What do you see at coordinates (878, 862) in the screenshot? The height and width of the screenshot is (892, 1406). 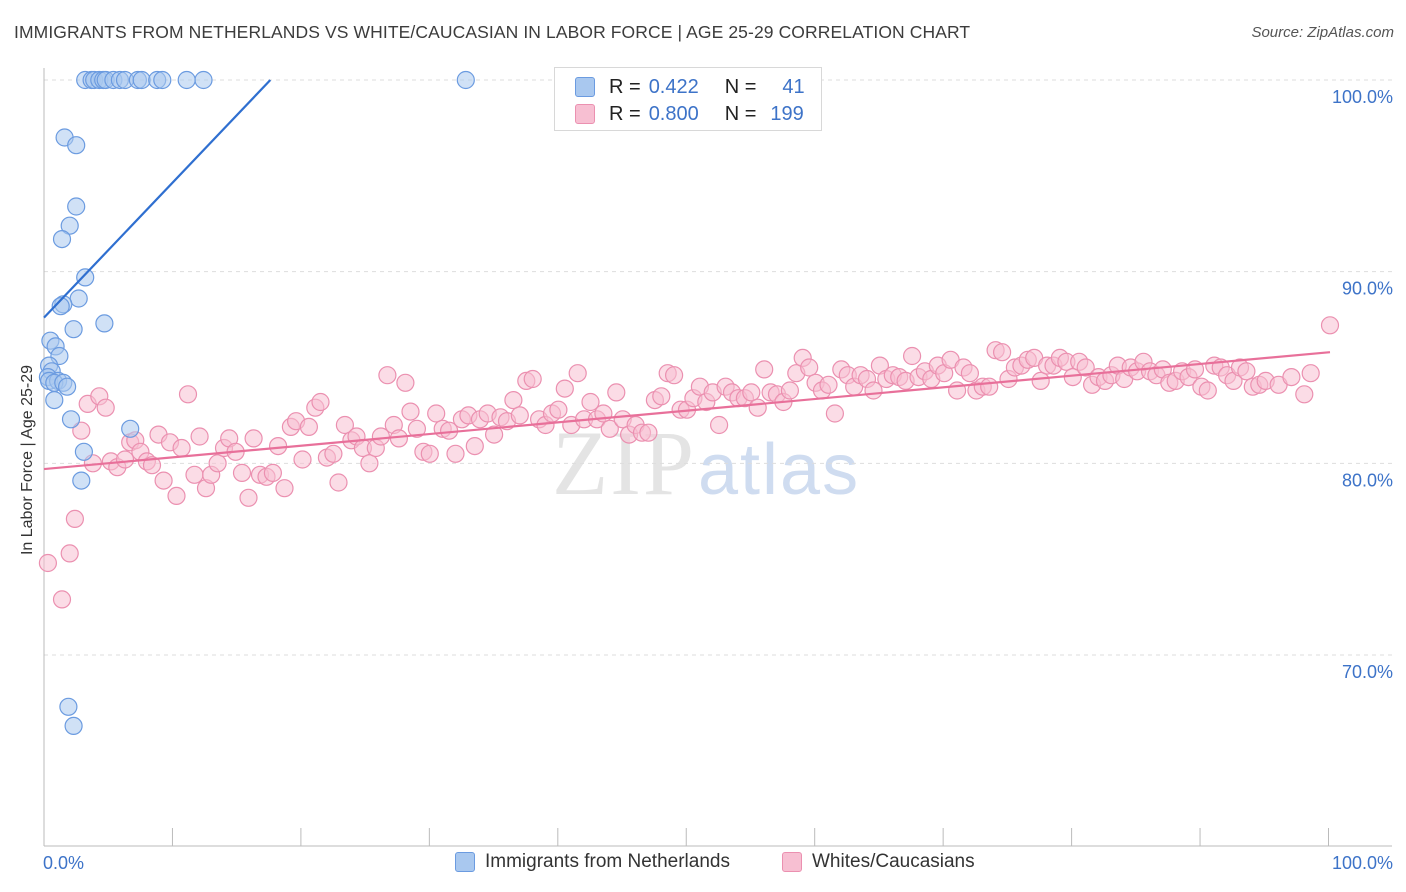 I see `series-legend-whites: Whites/Caucasians` at bounding box center [878, 862].